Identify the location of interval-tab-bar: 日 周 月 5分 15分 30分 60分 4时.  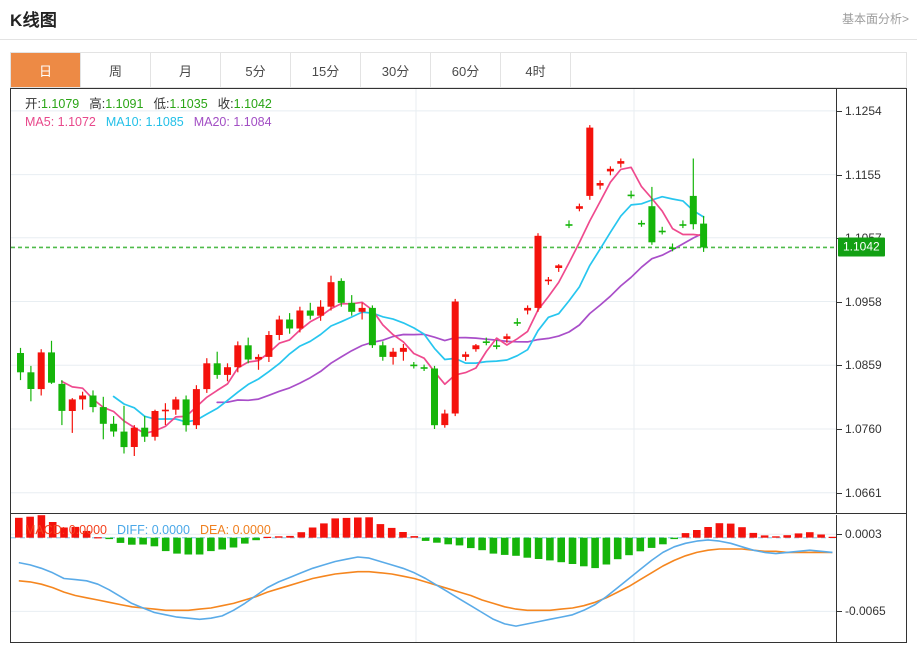
(458, 70).